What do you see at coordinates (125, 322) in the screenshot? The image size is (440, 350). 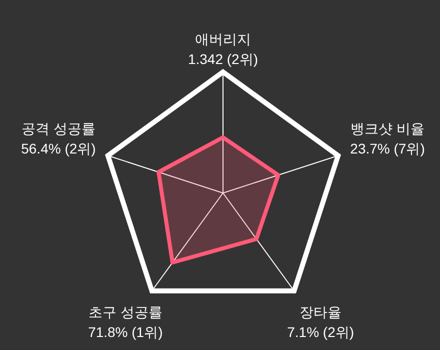 I see `category-label: 초구 성공률 71.8% (1위)` at bounding box center [125, 322].